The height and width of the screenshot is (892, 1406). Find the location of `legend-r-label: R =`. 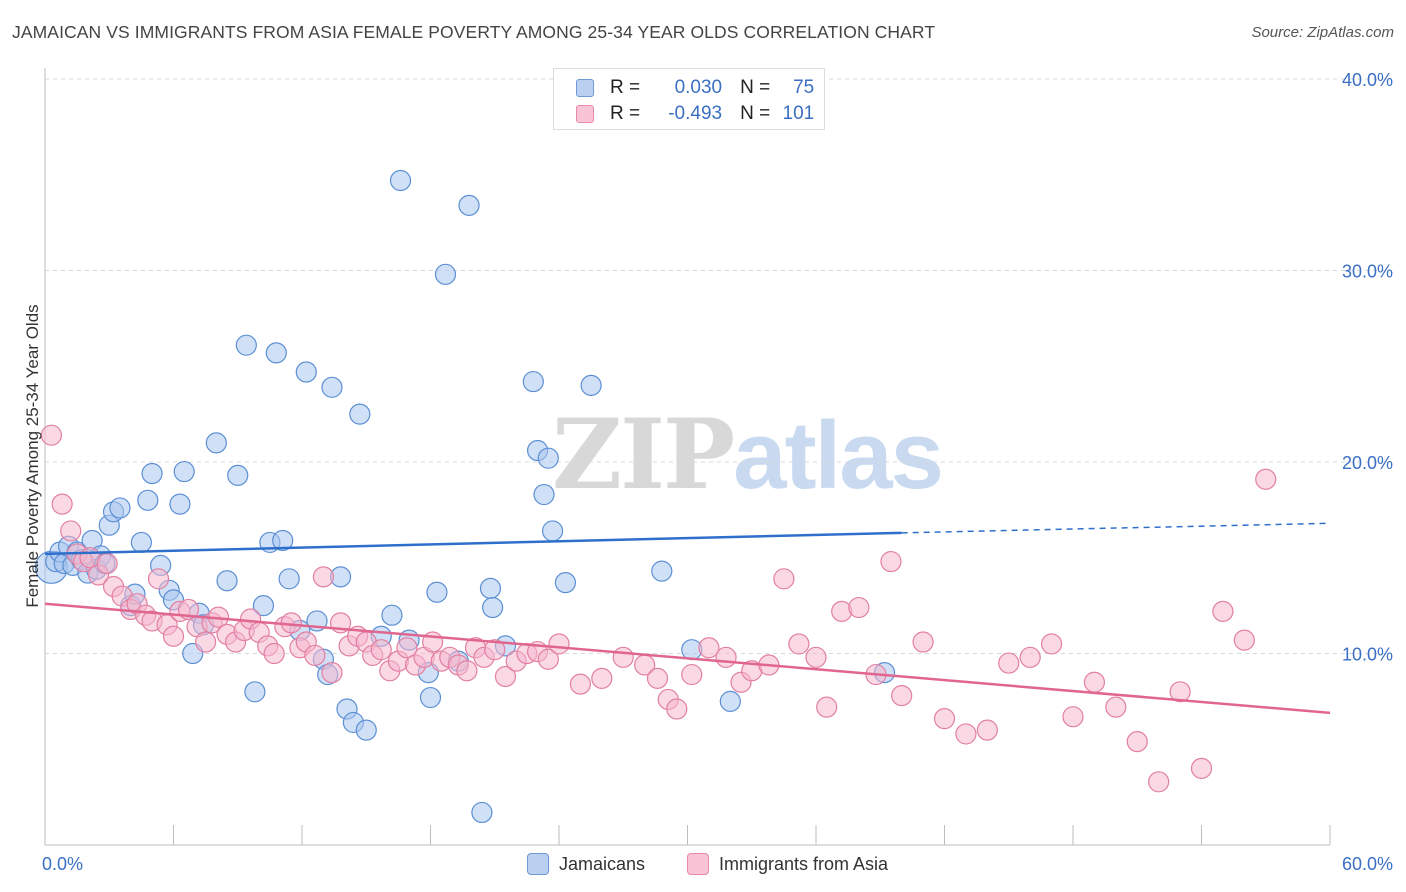

legend-r-label: R = is located at coordinates (625, 87).